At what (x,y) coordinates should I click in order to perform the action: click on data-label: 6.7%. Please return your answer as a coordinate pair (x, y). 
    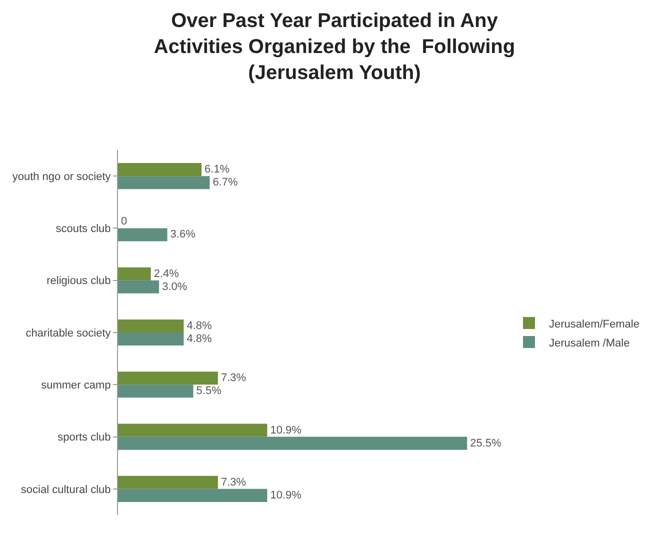
    Looking at the image, I should click on (225, 182).